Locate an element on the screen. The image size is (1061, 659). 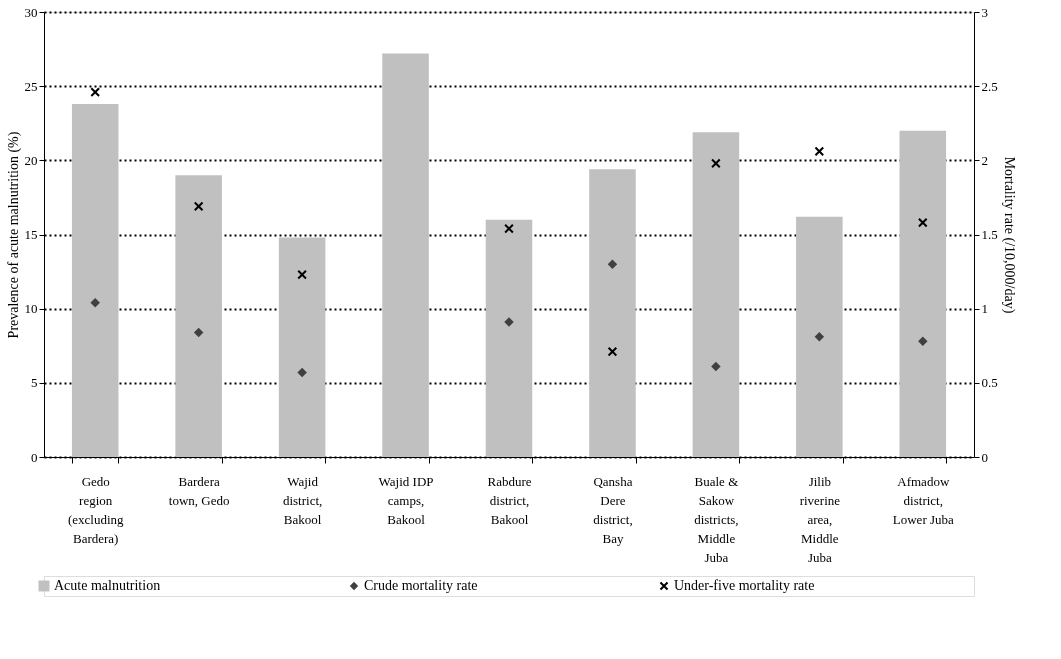
x-tick-label: Buale & Sakow districts, Middle Juba is located at coordinates (716, 519).